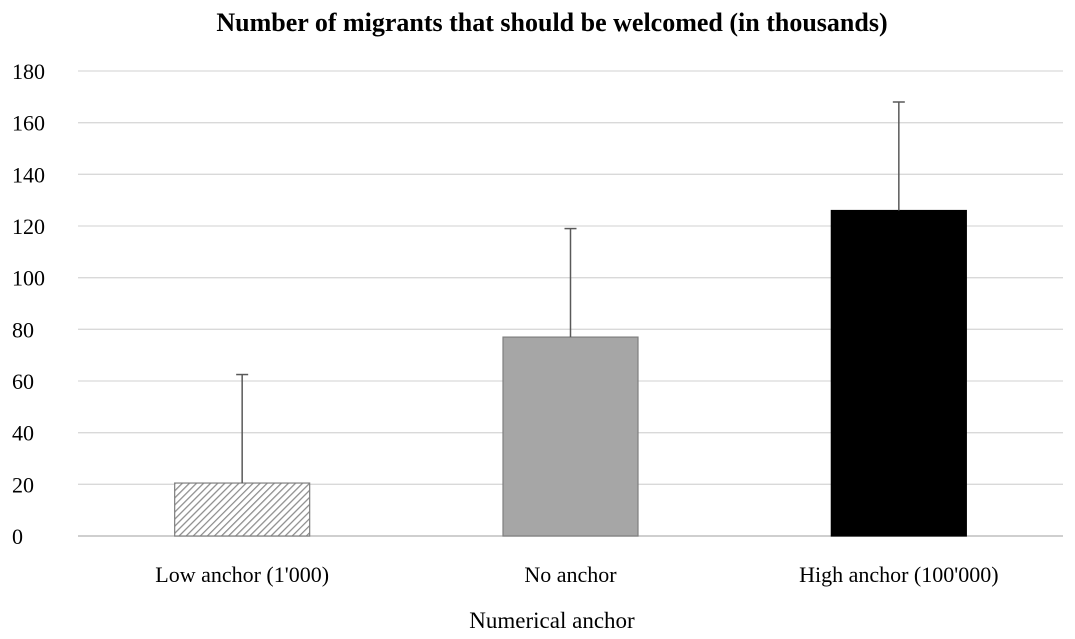 Image resolution: width=1075 pixels, height=639 pixels. I want to click on x-axis-label: Numerical anchor, so click(552, 620).